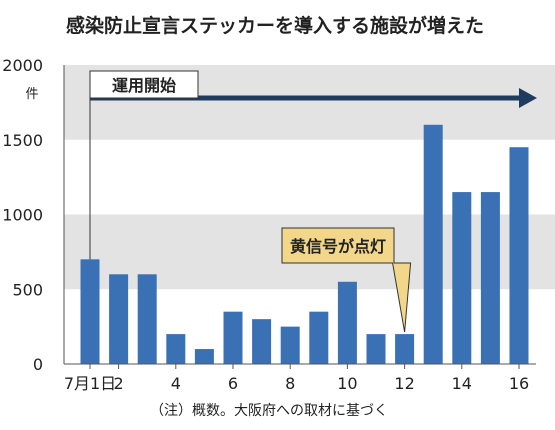 The height and width of the screenshot is (430, 555). I want to click on chart-note: （注）概数。大阪府への取材に基づく, so click(269, 410).